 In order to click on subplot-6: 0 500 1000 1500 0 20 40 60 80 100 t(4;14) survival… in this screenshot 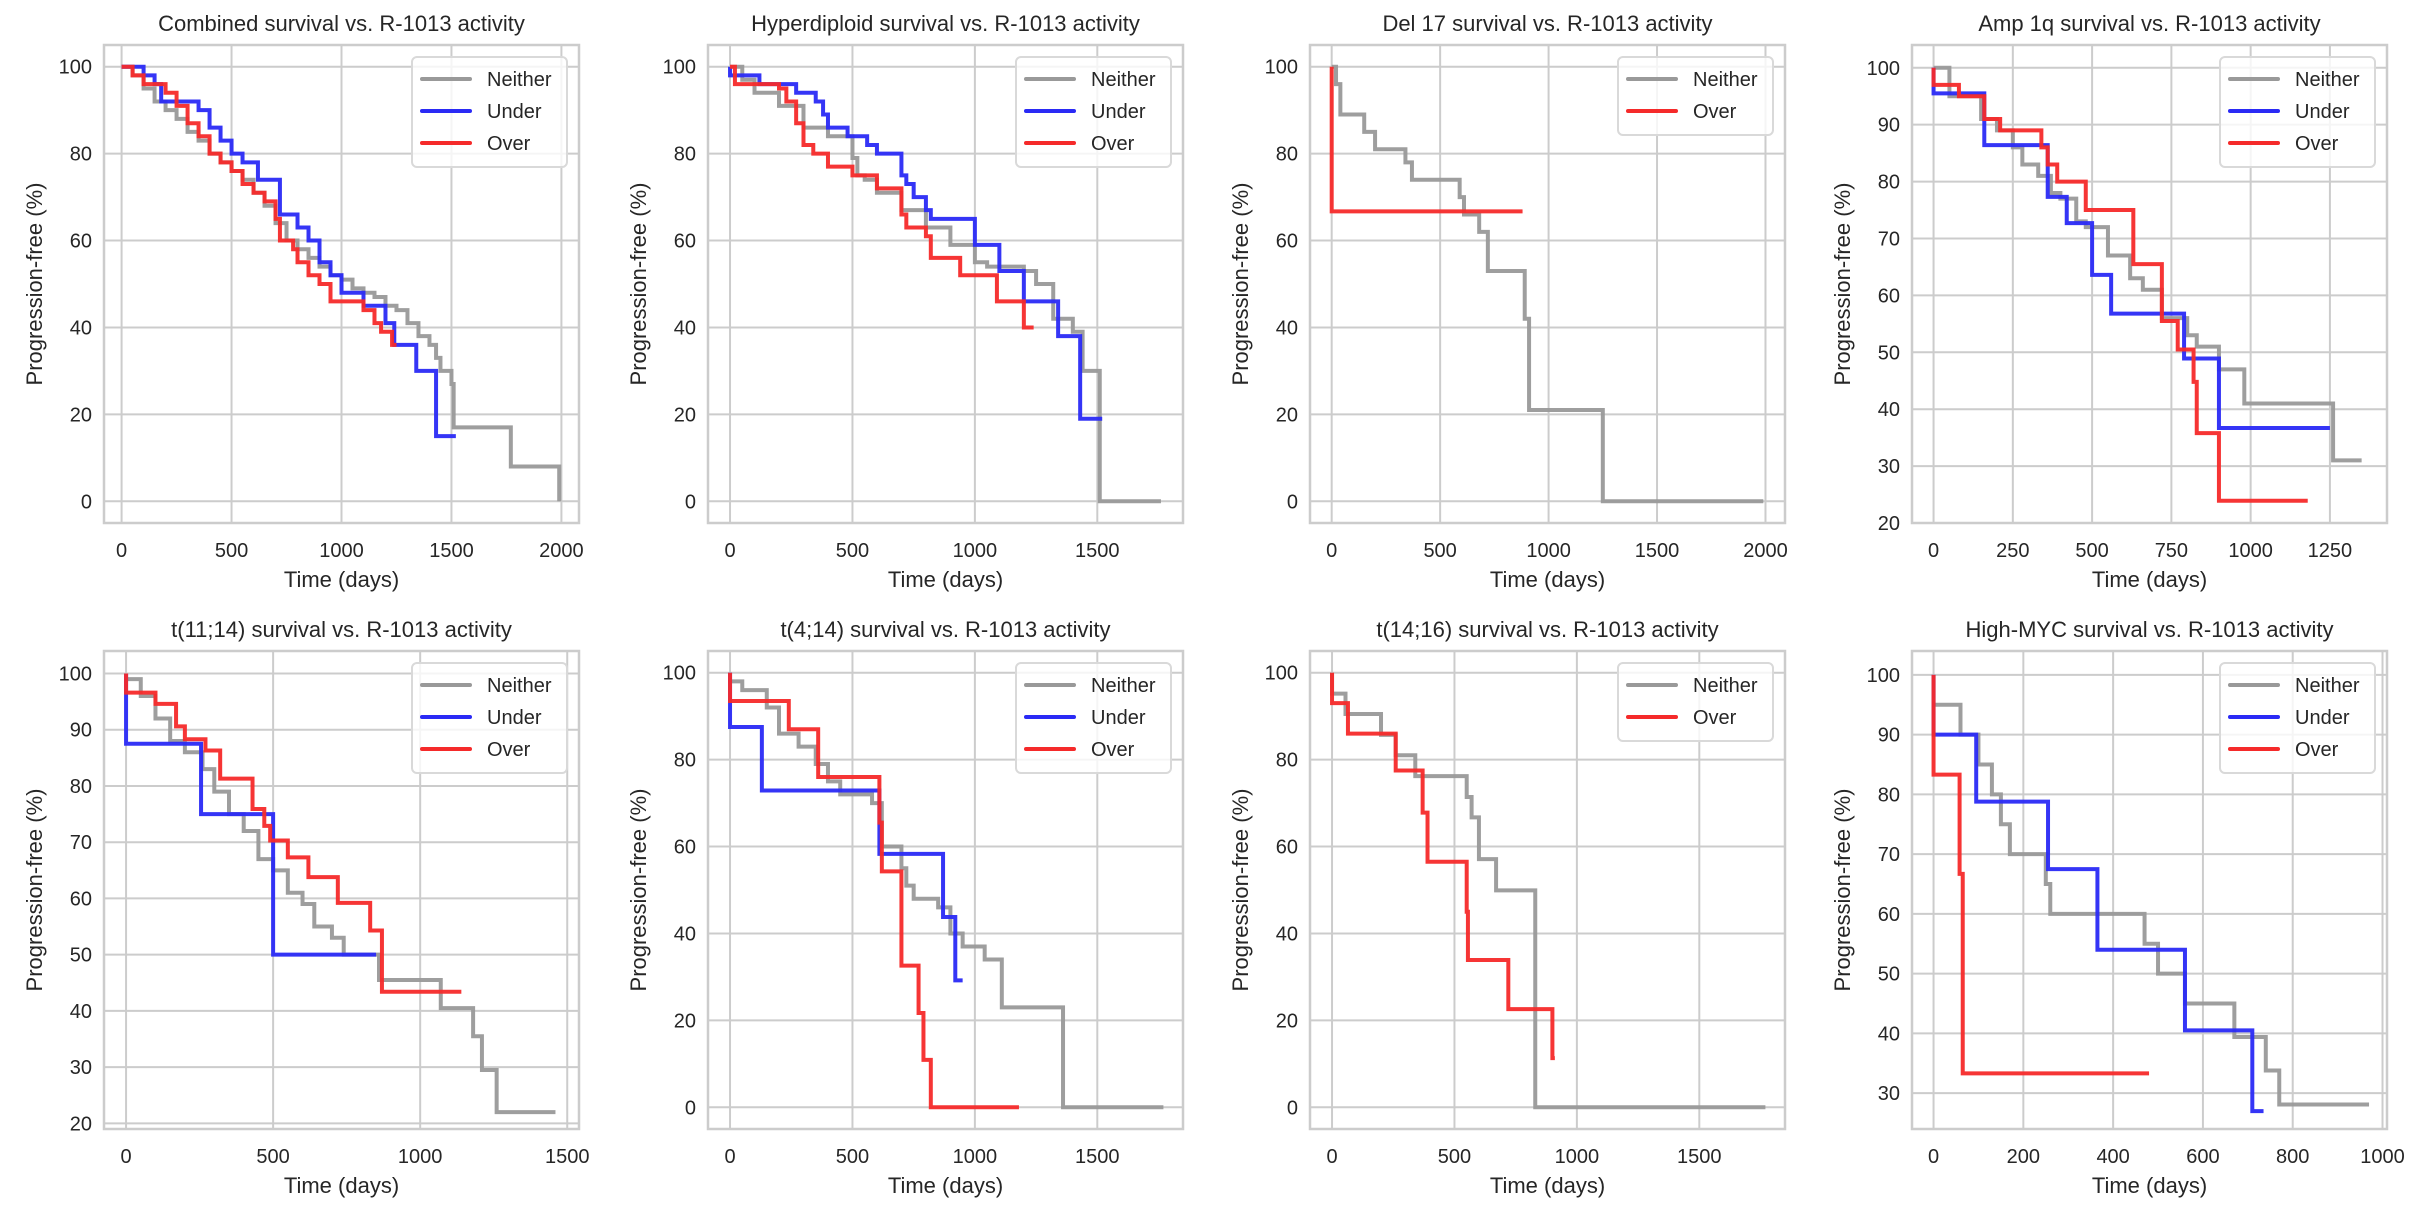, I will do `click(905, 907)`.